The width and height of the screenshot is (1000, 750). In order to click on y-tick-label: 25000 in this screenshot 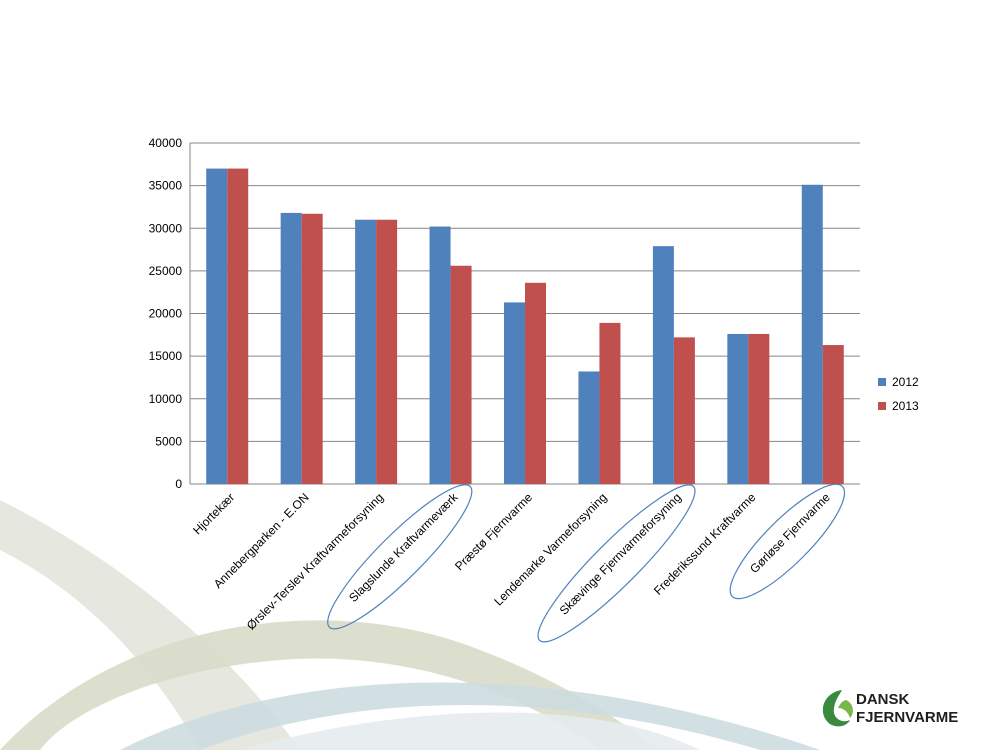, I will do `click(166, 271)`.